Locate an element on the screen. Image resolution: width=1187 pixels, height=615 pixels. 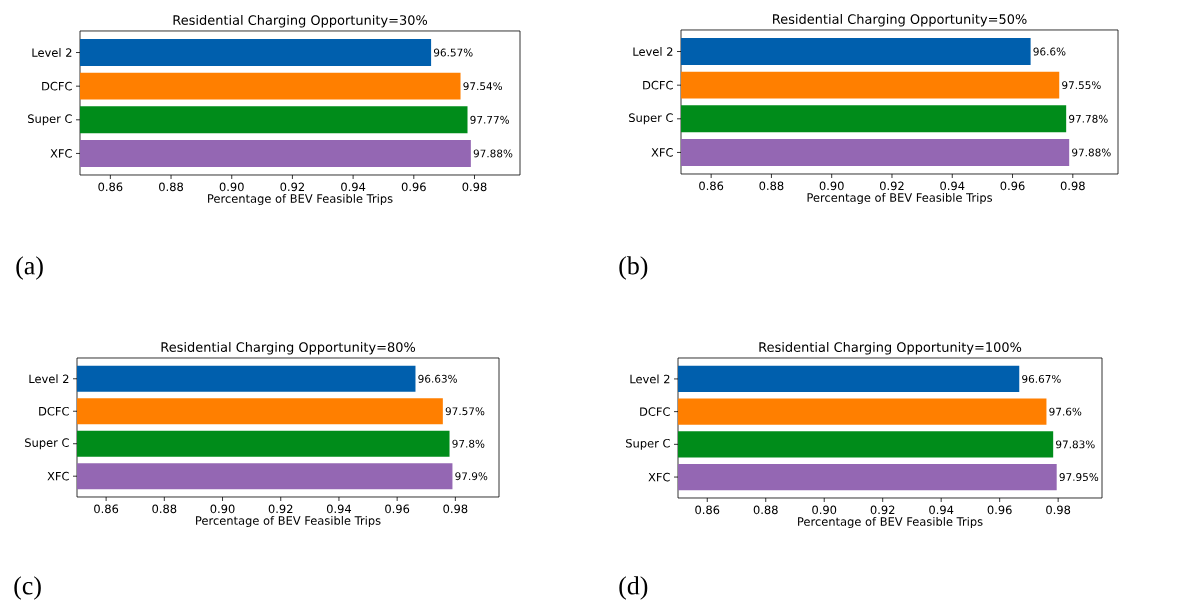
data-label: 97.9% is located at coordinates (471, 476).